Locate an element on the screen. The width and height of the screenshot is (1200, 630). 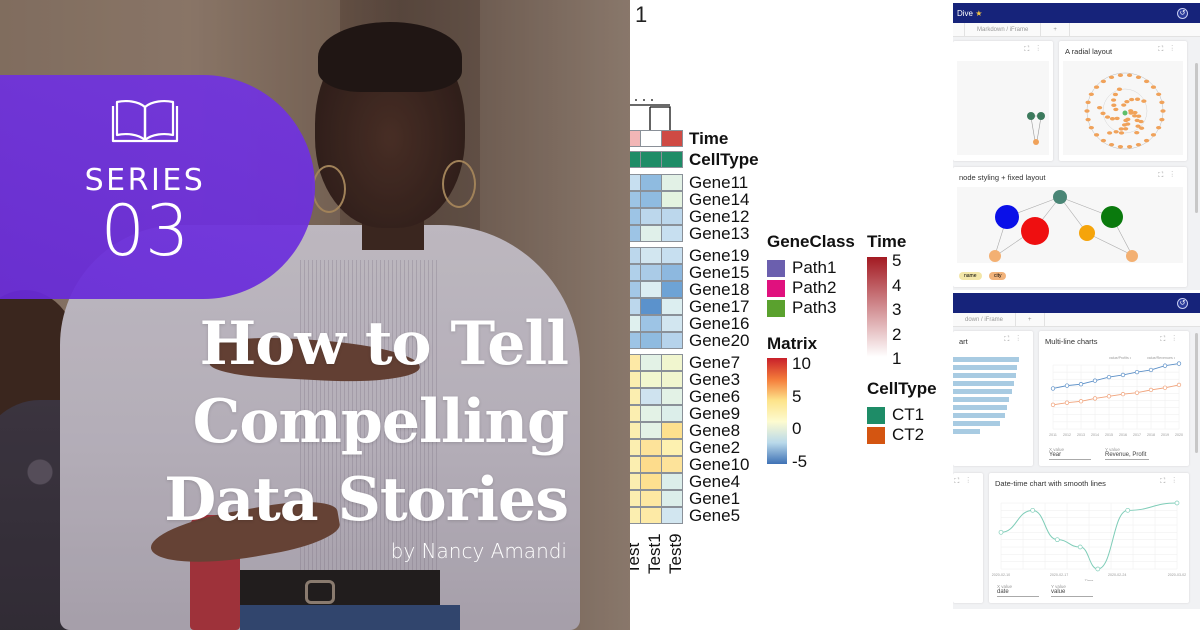
svg-text: 2011 is located at coordinates (1053, 435).